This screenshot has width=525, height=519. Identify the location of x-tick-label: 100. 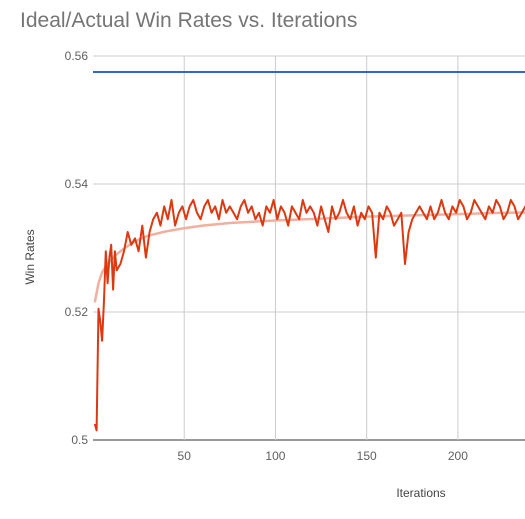
(275, 456).